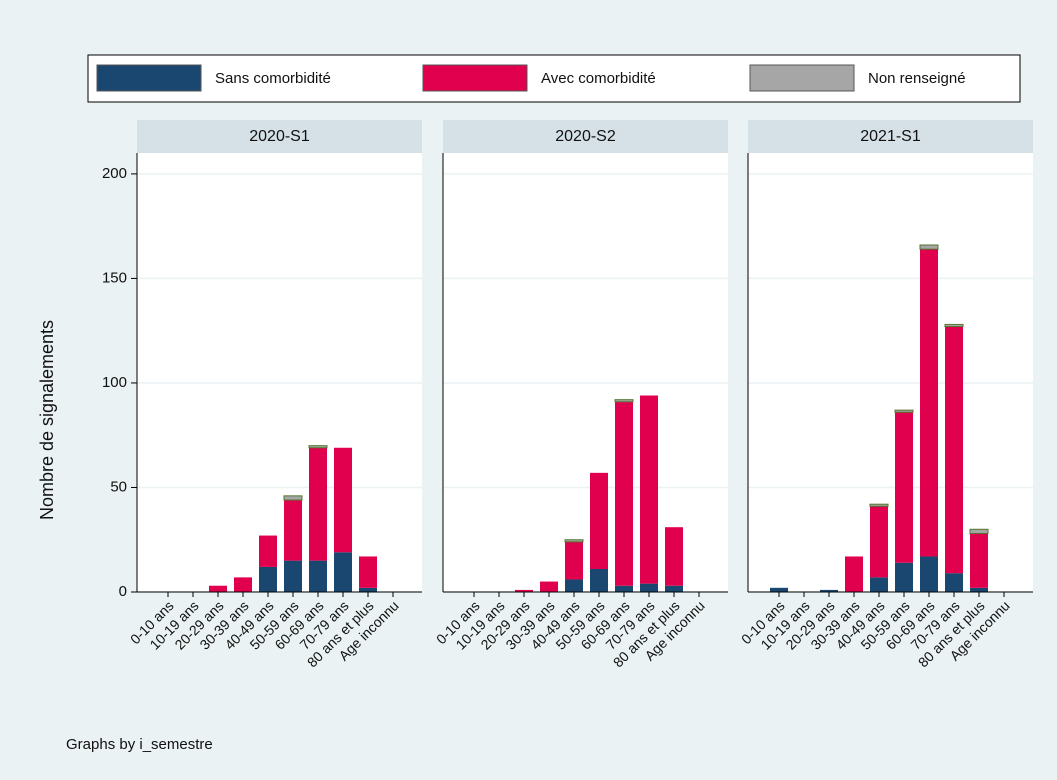 Image resolution: width=1057 pixels, height=780 pixels. What do you see at coordinates (114, 382) in the screenshot?
I see `y-tick-label: 100` at bounding box center [114, 382].